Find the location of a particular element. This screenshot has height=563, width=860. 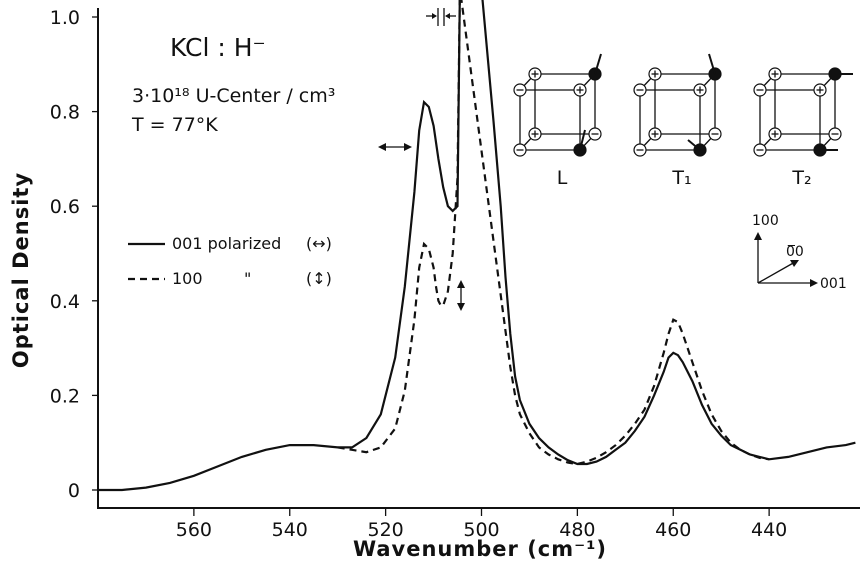

y-axis-label: Optical Density is located at coordinates (21, 270).